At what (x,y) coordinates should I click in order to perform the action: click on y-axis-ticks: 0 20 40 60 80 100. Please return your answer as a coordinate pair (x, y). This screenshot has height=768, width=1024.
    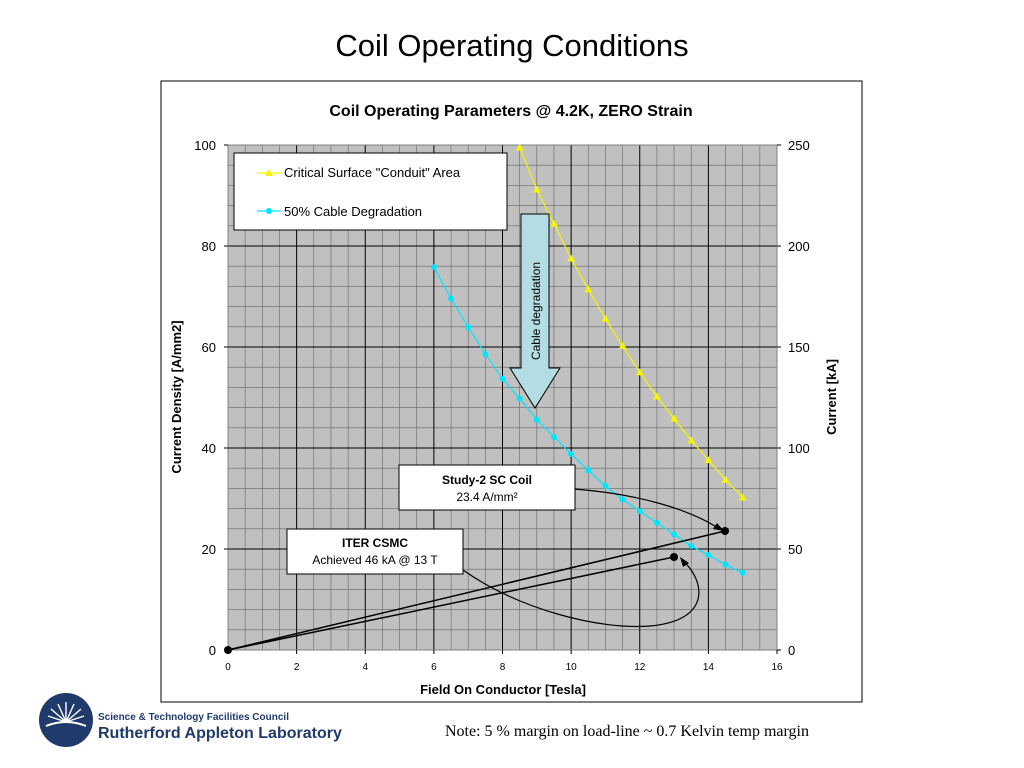
    Looking at the image, I should click on (211, 398).